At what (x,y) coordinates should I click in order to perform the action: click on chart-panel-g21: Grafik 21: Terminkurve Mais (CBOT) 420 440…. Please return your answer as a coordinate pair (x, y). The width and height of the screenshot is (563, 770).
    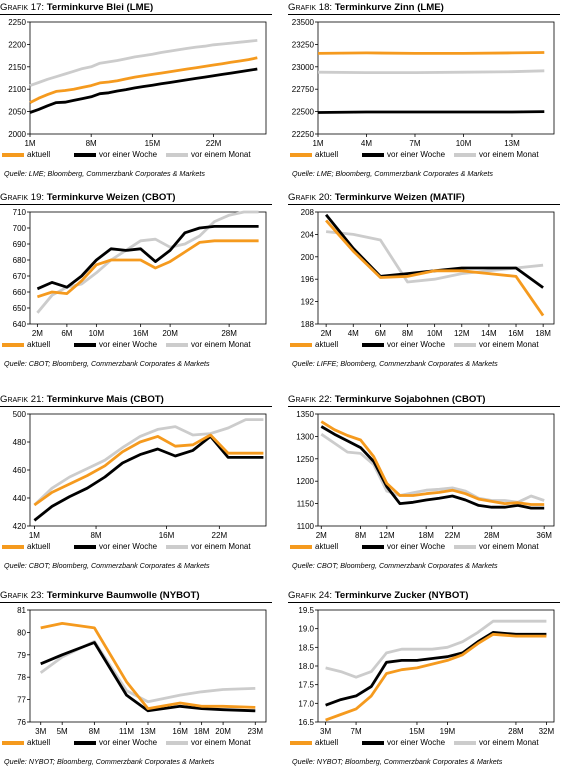
    Looking at the image, I should click on (136, 484).